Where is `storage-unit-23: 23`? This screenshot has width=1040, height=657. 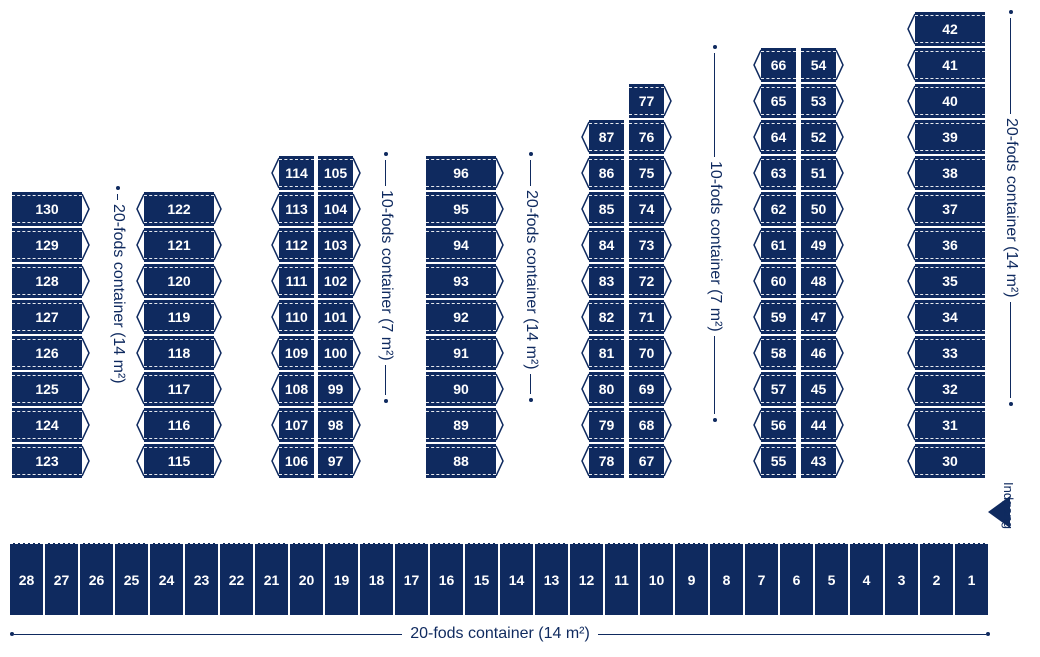 storage-unit-23: 23 is located at coordinates (201, 579).